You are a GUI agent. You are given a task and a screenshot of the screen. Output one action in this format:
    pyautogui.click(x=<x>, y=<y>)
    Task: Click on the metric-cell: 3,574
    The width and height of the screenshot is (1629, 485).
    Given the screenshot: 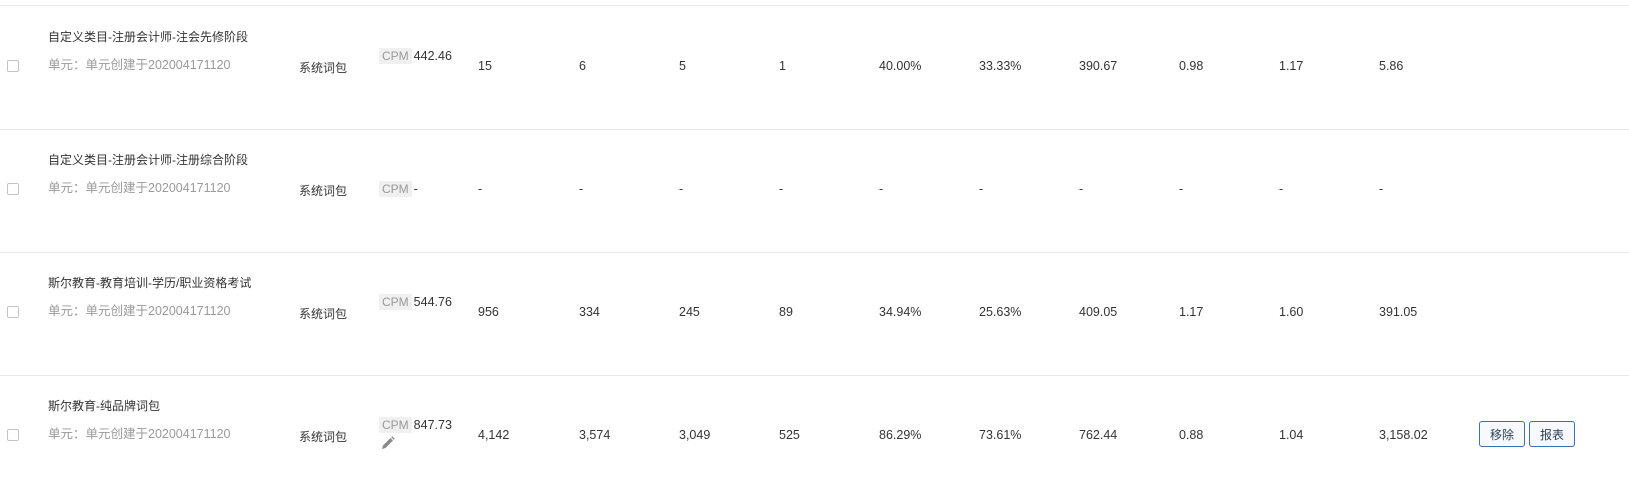 What is the action you would take?
    pyautogui.click(x=595, y=435)
    